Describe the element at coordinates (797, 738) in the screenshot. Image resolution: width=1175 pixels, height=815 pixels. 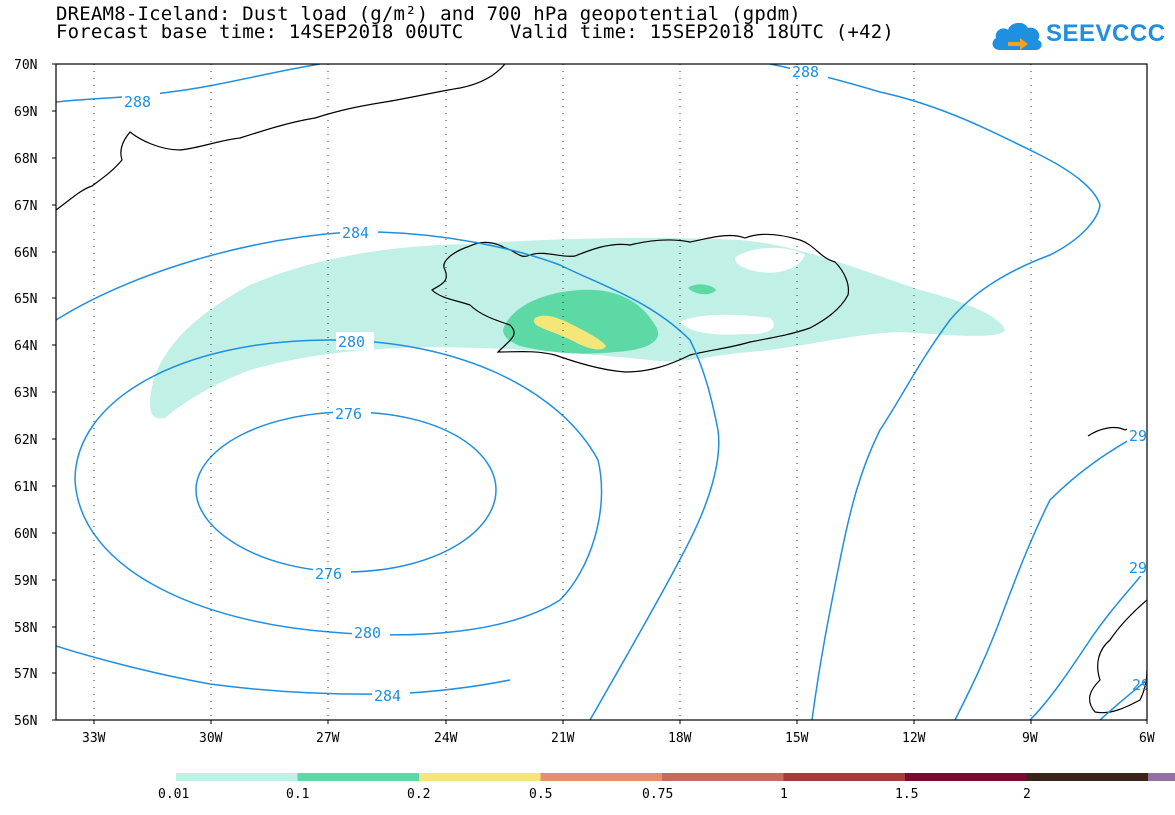
I see `lon-label: 15W` at that location.